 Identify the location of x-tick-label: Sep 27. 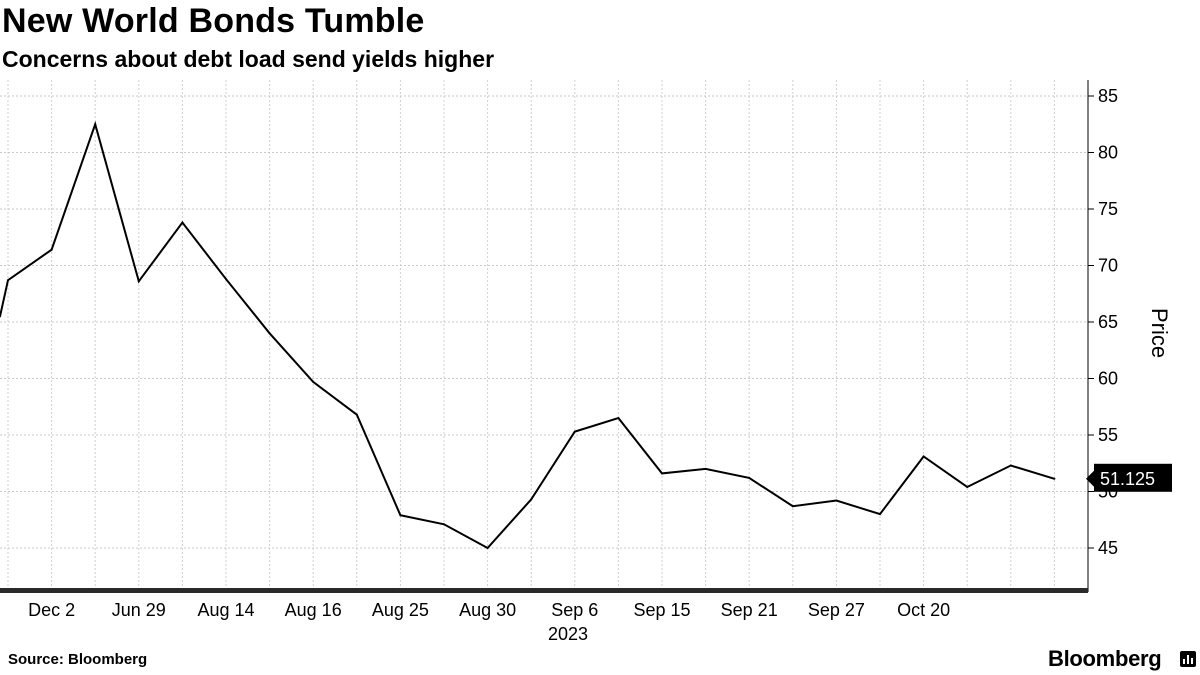
(836, 610).